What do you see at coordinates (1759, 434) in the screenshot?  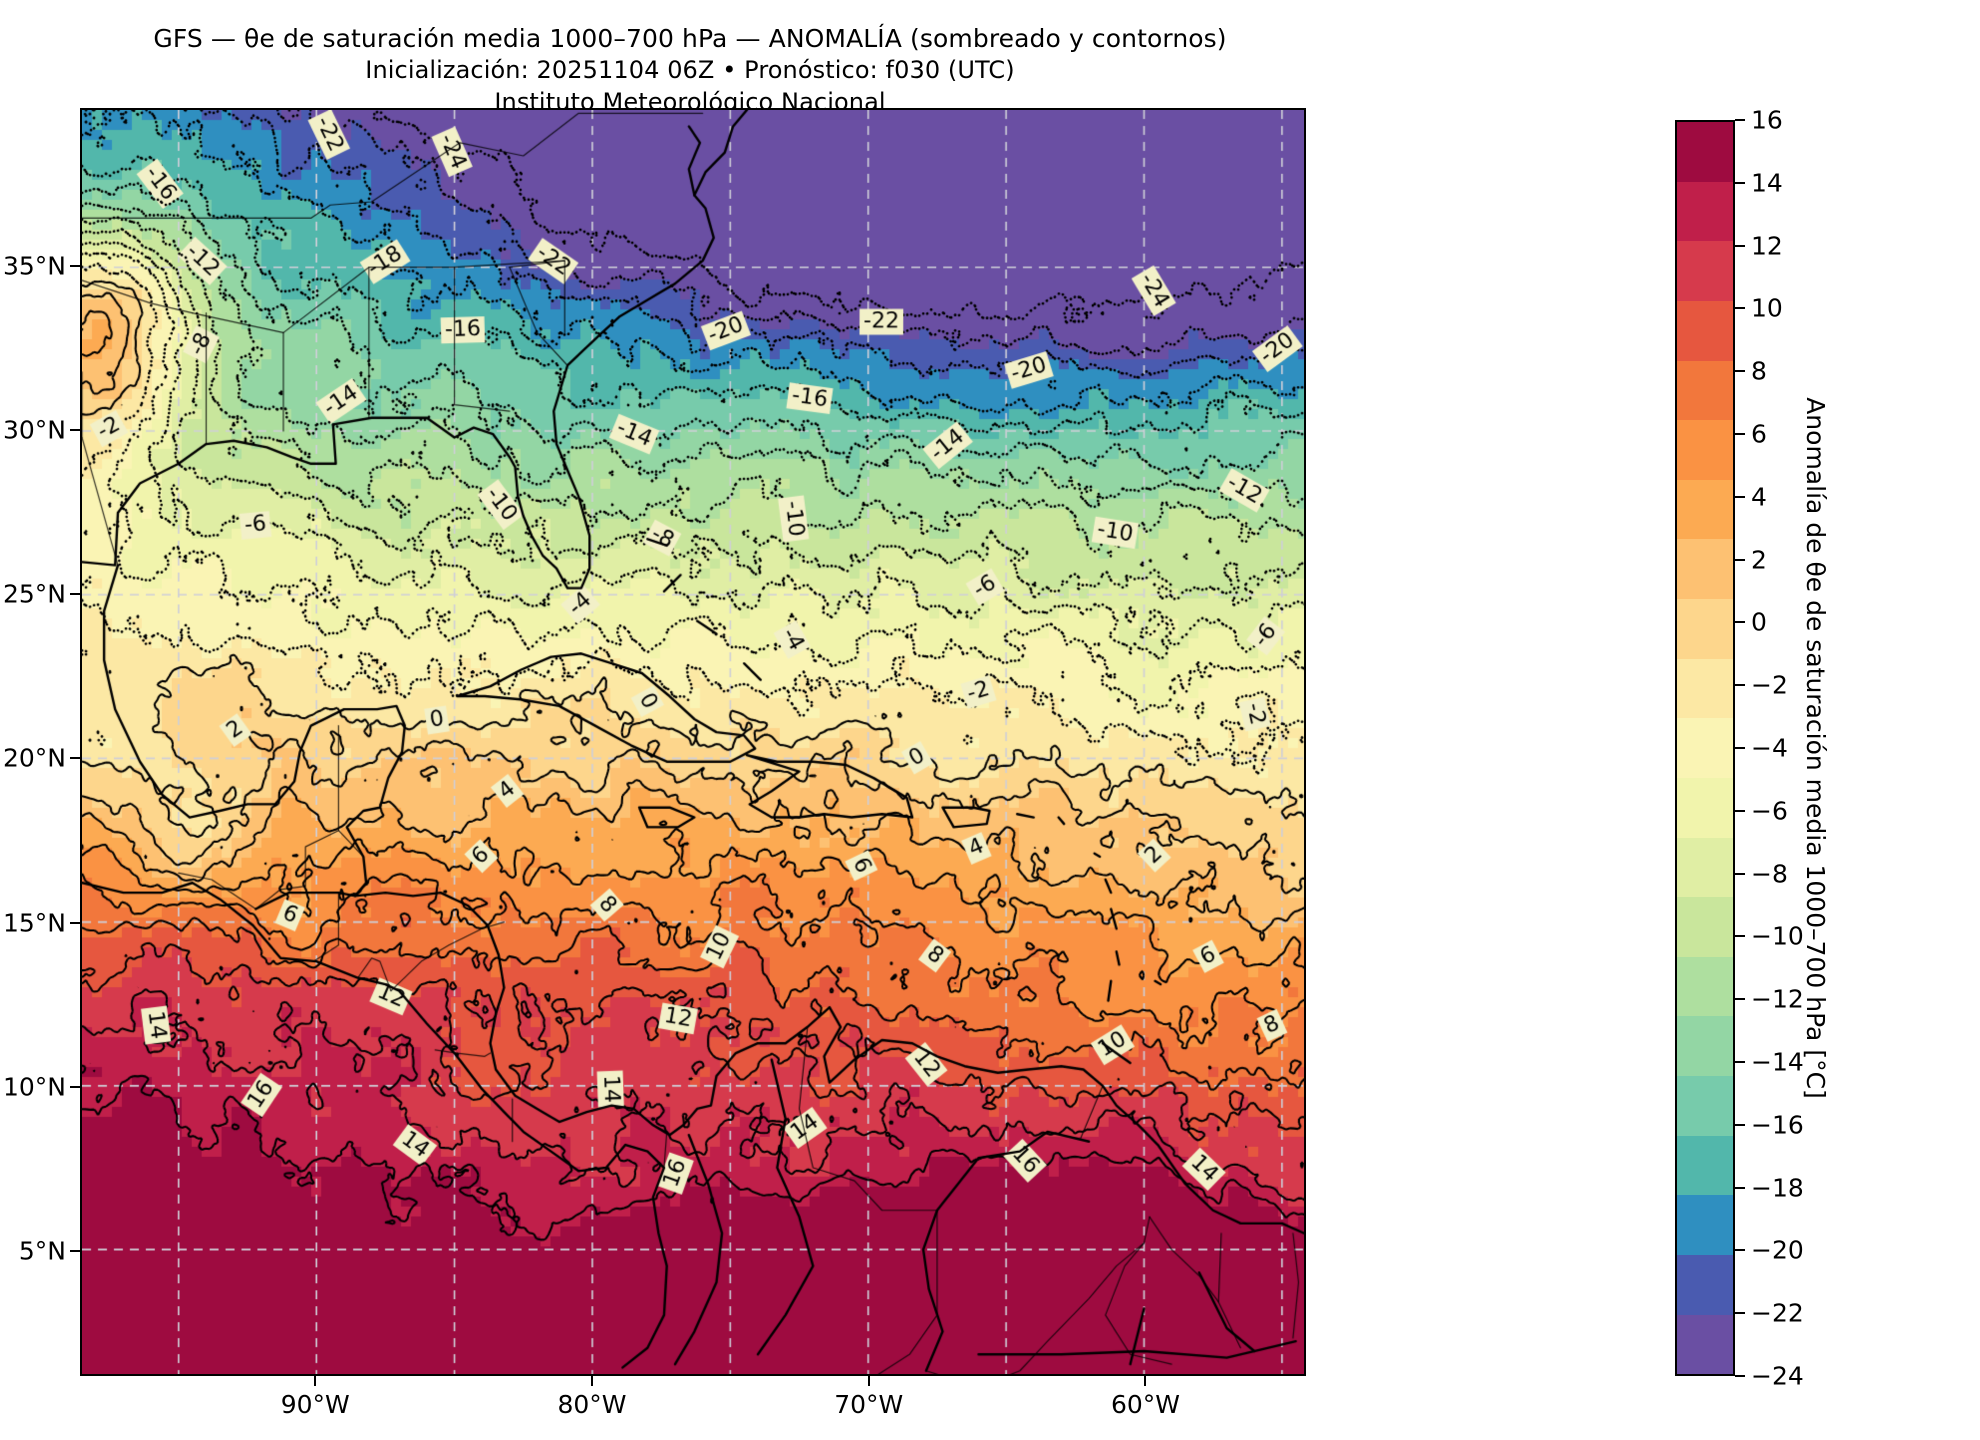 I see `colorbar-tick-label: 6` at bounding box center [1759, 434].